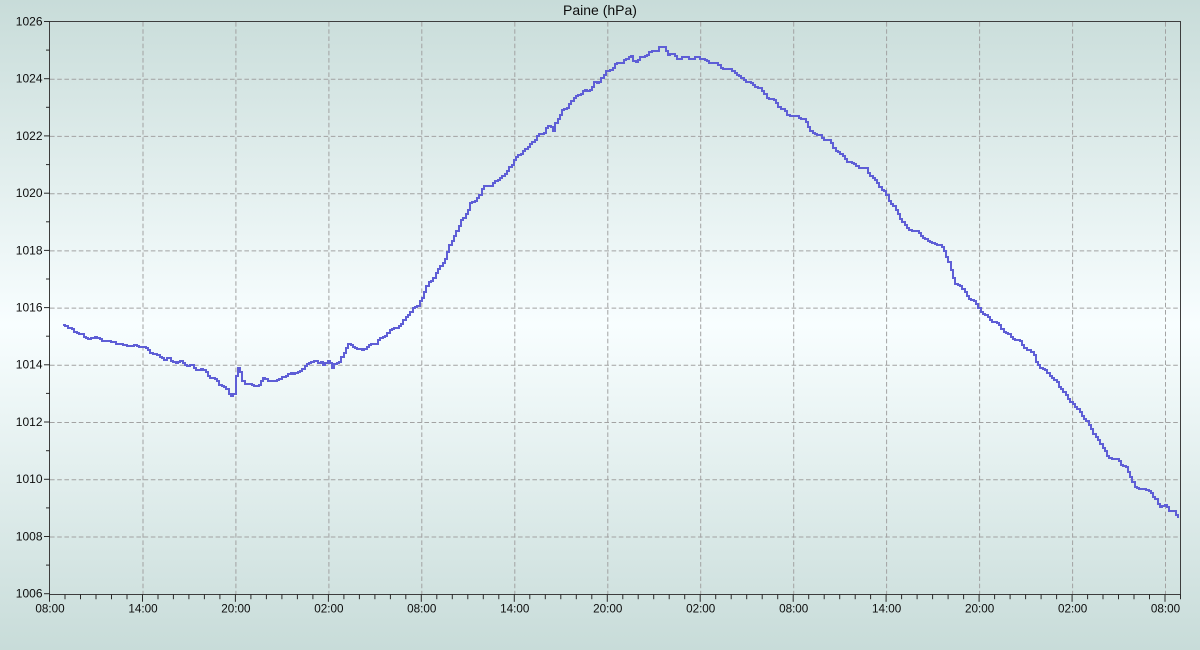  Describe the element at coordinates (29, 479) in the screenshot. I see `svg-text: 1010` at that location.